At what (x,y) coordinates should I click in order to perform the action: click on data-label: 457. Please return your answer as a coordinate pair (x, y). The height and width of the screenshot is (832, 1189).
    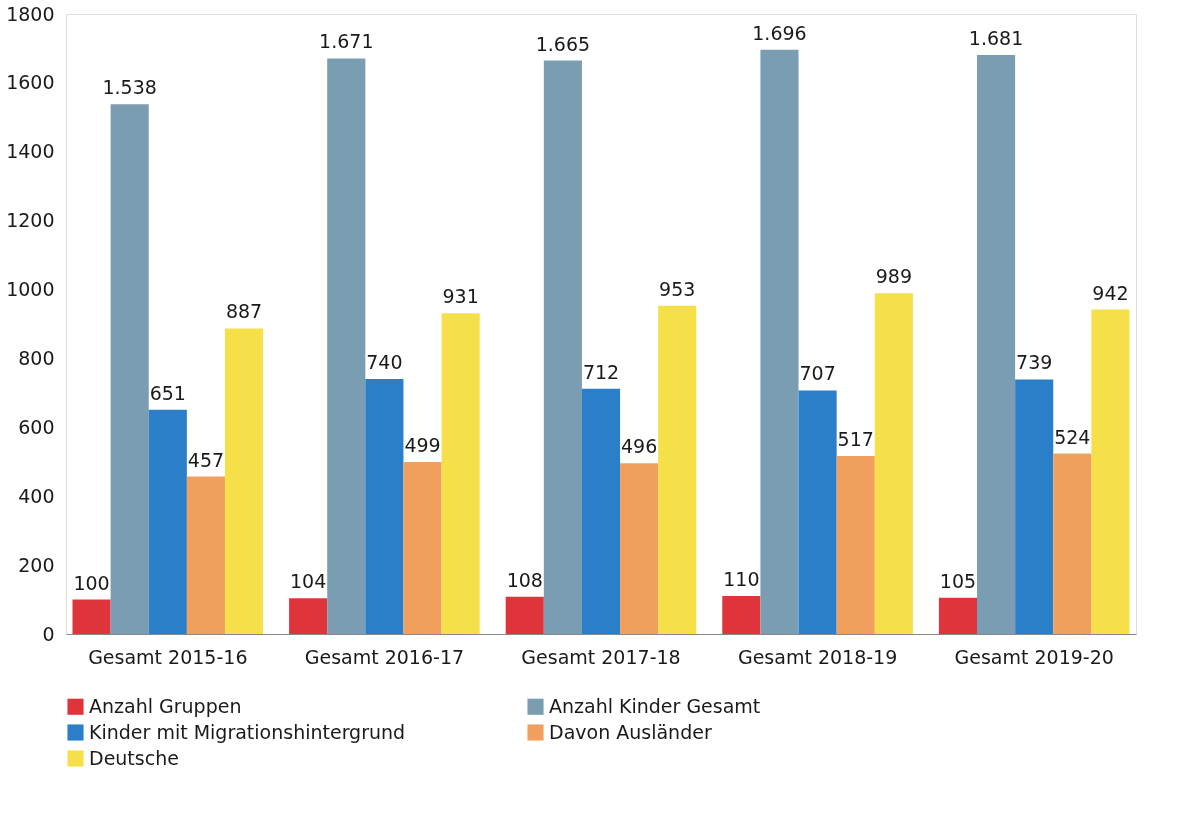
    Looking at the image, I should click on (206, 459).